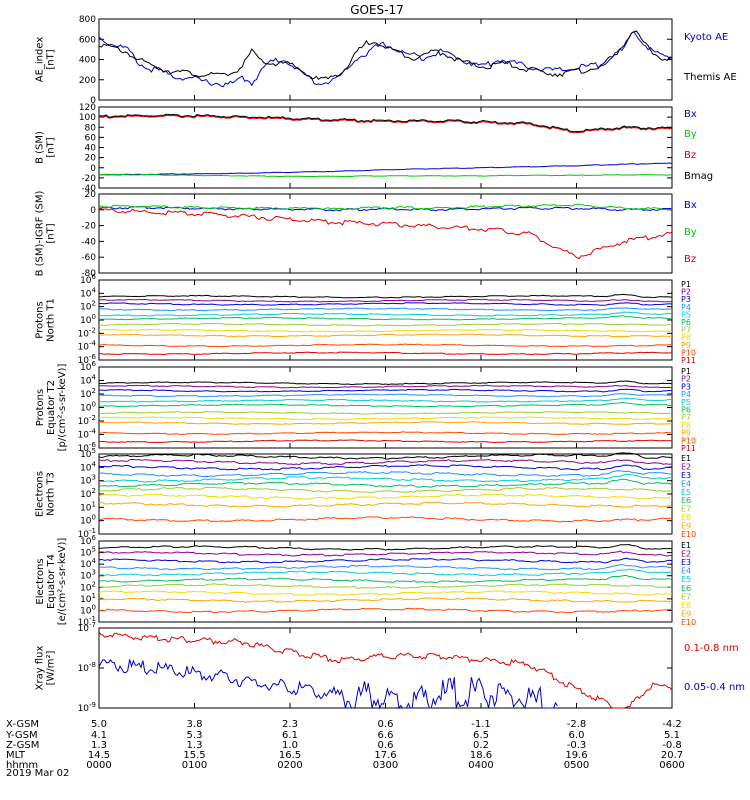 The height and width of the screenshot is (800, 750). Describe the element at coordinates (385, 461) in the screenshot. I see `channel-line-e2` at that location.